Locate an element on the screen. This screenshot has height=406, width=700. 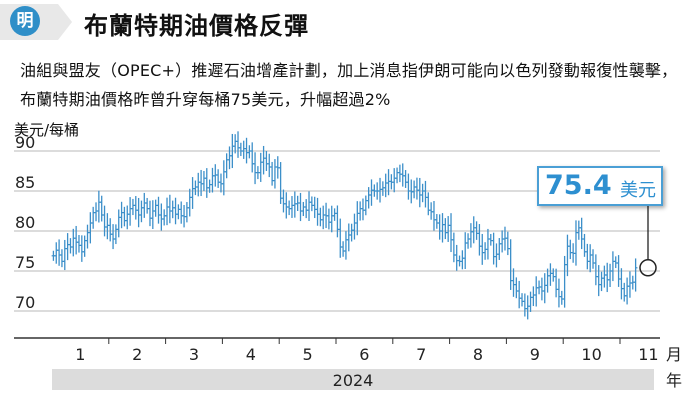
x-tick-label-6: 6 is located at coordinates (364, 354).